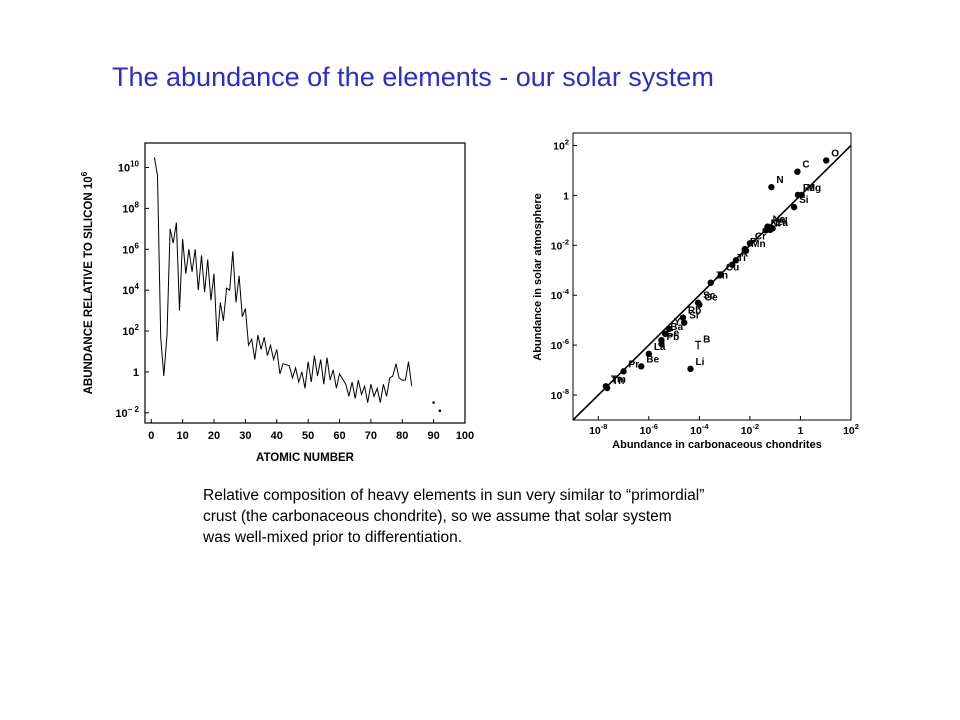  I want to click on data-point-ti, so click(732, 264).